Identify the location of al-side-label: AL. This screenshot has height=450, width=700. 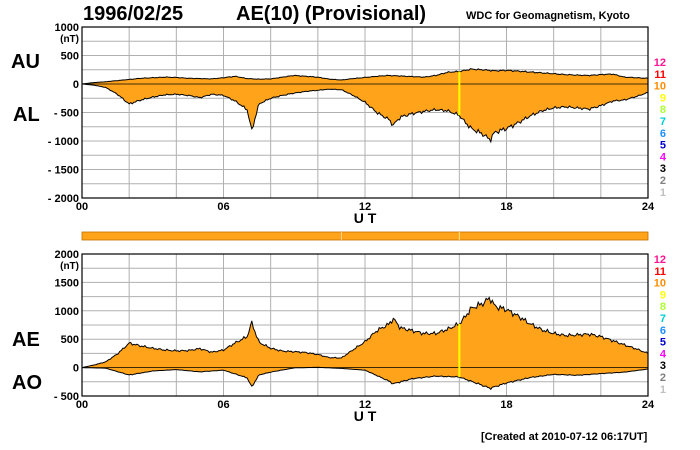
(26, 115).